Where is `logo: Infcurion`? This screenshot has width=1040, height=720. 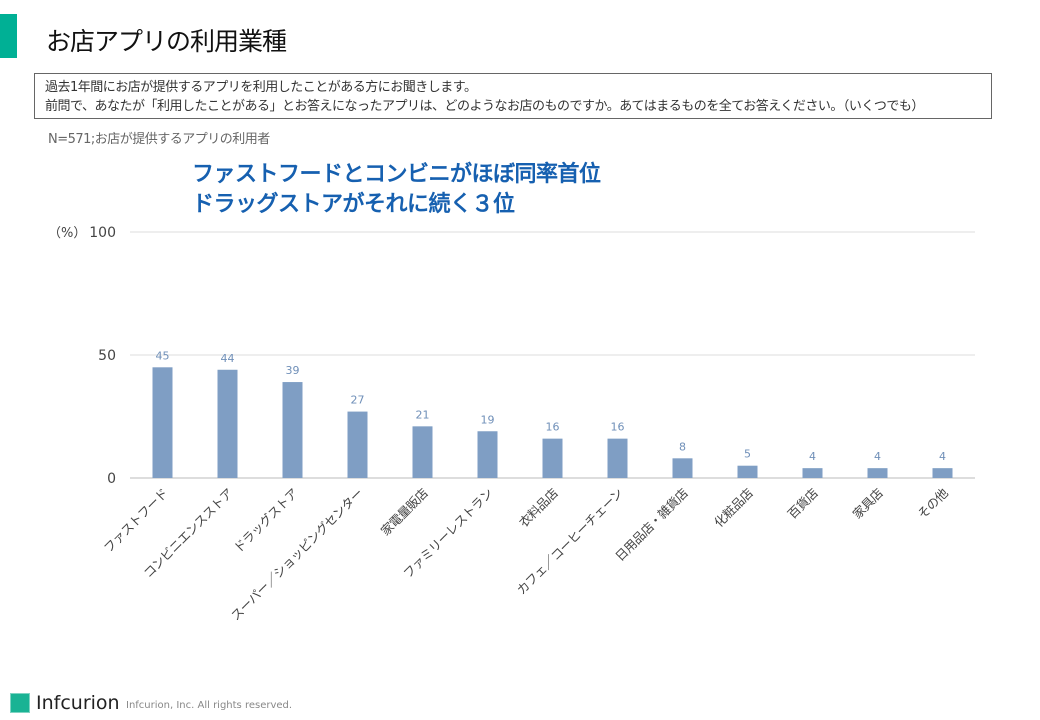 logo: Infcurion is located at coordinates (65, 703).